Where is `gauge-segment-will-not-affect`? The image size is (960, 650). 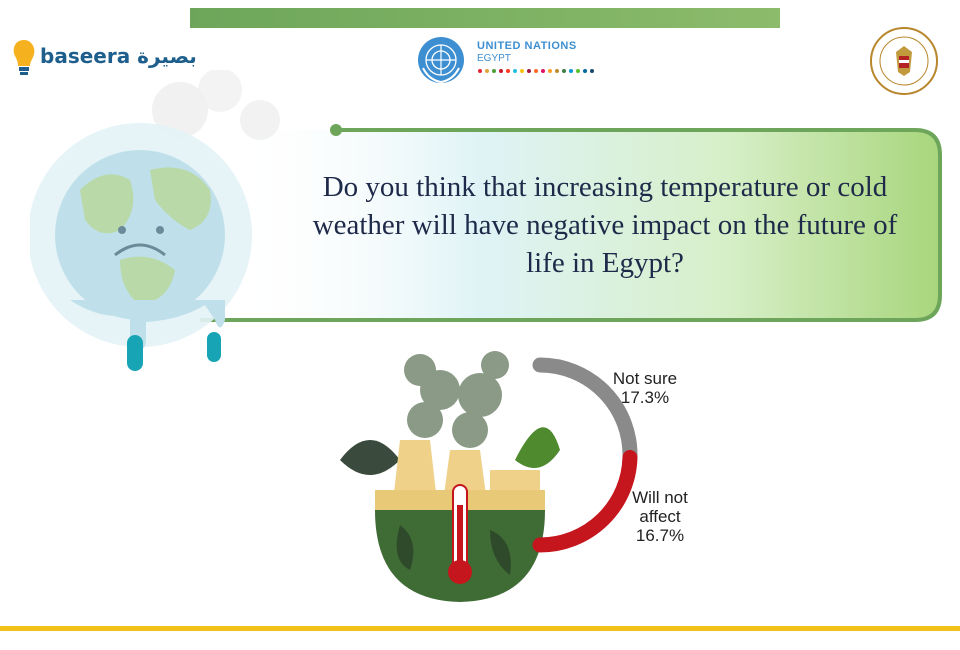
gauge-segment-will-not-affect is located at coordinates (585, 501).